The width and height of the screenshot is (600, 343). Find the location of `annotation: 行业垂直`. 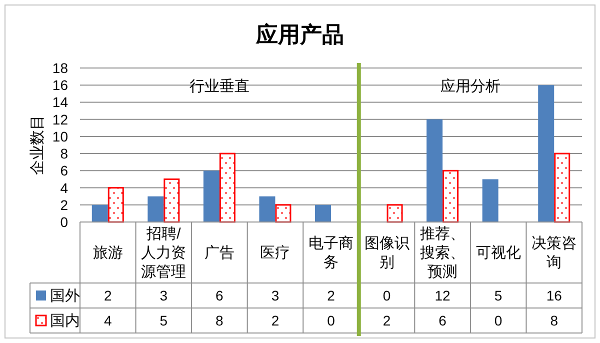

annotation: 行业垂直 is located at coordinates (219, 86).